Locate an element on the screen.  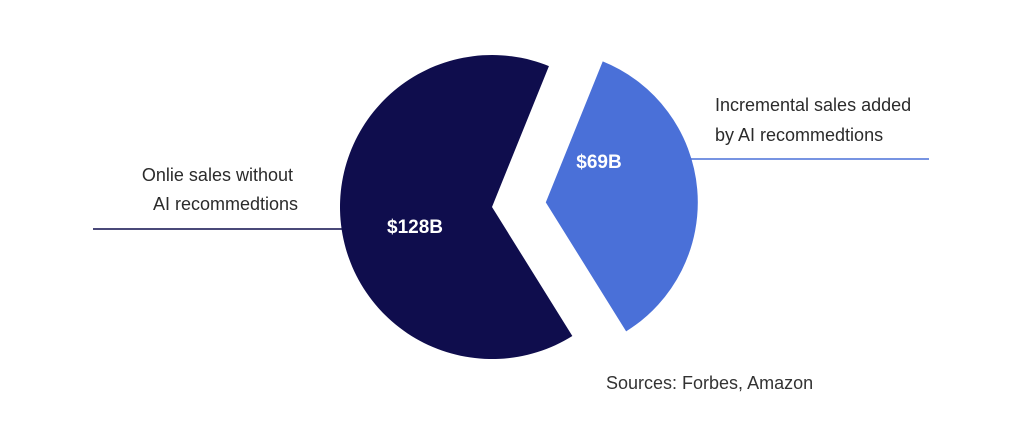
category-label-without-ai: Onlie sales without AI recommedtions is located at coordinates (220, 189).